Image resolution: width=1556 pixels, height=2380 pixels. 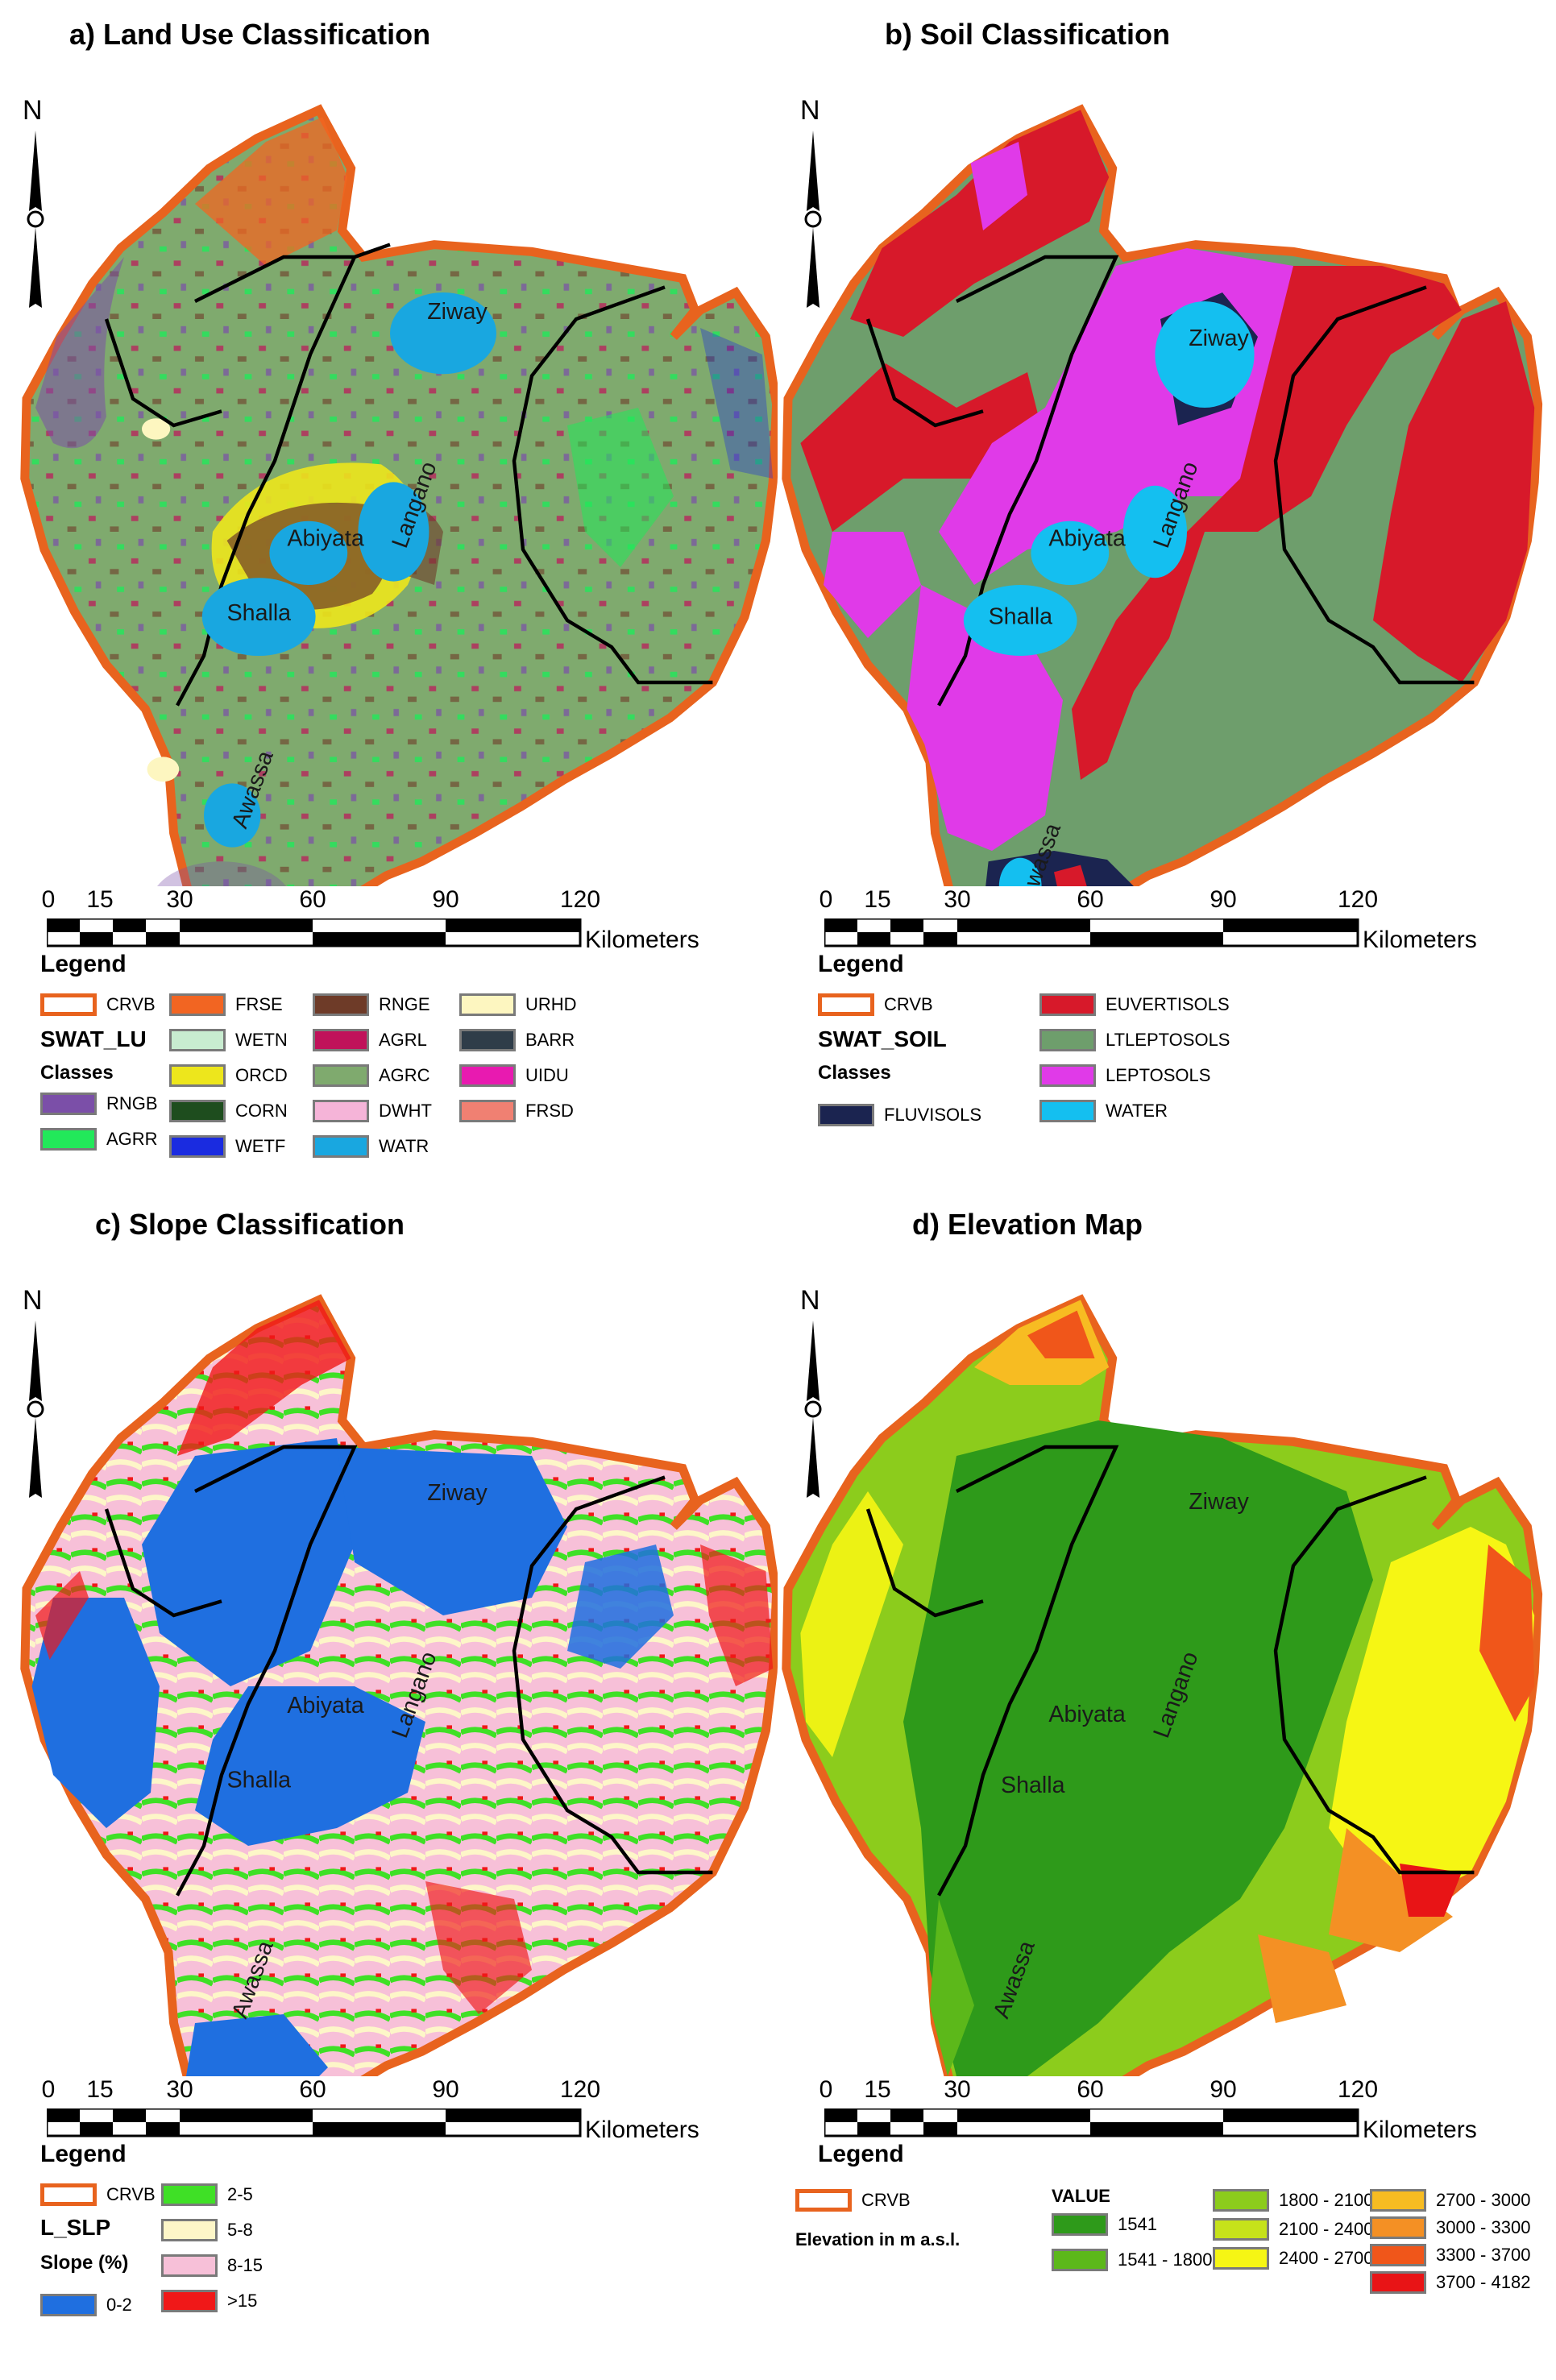 What do you see at coordinates (518, 1004) in the screenshot?
I see `legend-item: URHD` at bounding box center [518, 1004].